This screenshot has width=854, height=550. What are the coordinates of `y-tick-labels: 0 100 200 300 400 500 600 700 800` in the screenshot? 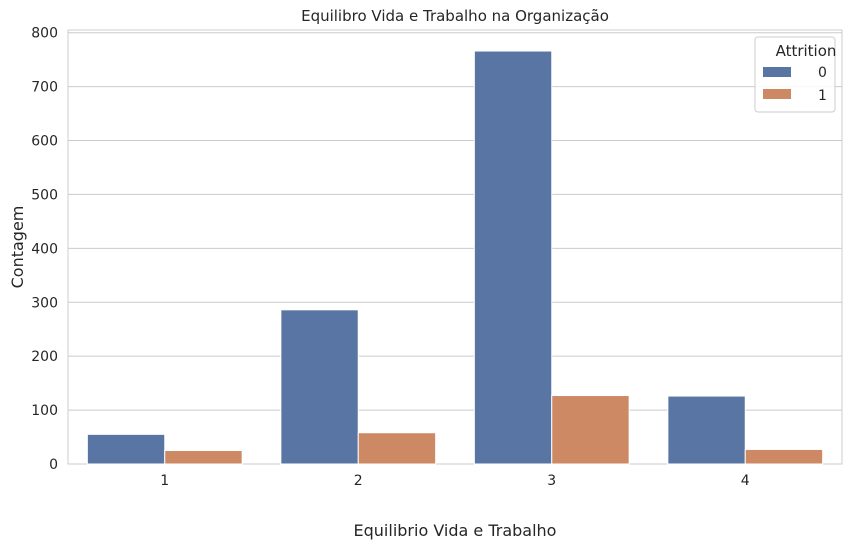 It's located at (44, 249).